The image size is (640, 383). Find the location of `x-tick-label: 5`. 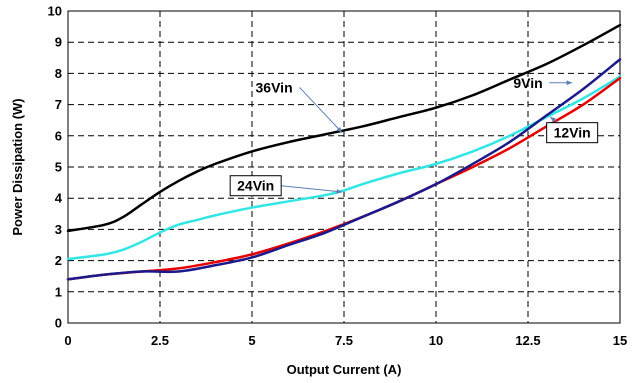

x-tick-label: 5 is located at coordinates (251, 340).